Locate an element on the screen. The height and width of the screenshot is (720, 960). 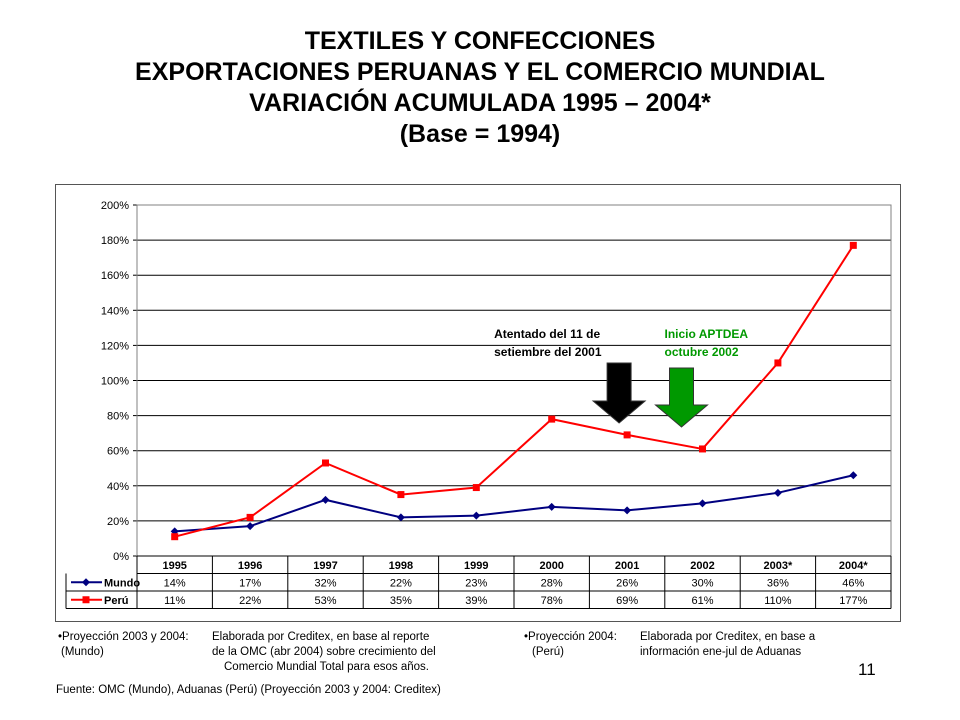
table-cell-value: 78% is located at coordinates (552, 601).